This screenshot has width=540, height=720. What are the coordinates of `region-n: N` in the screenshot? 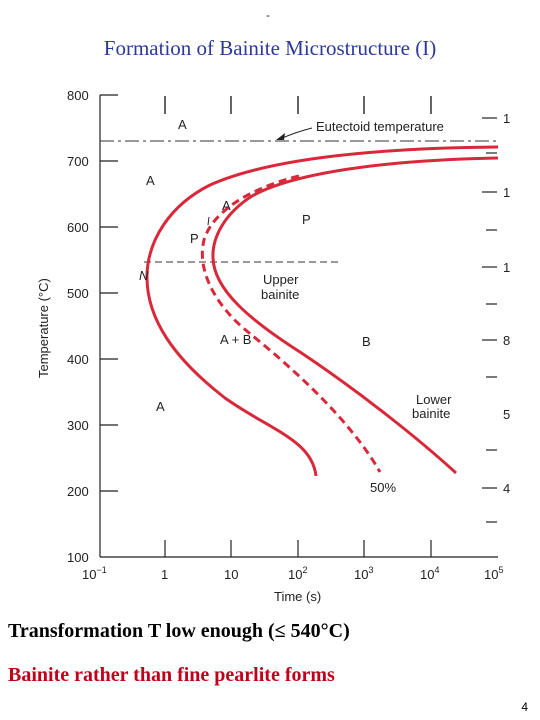 It's located at (144, 275).